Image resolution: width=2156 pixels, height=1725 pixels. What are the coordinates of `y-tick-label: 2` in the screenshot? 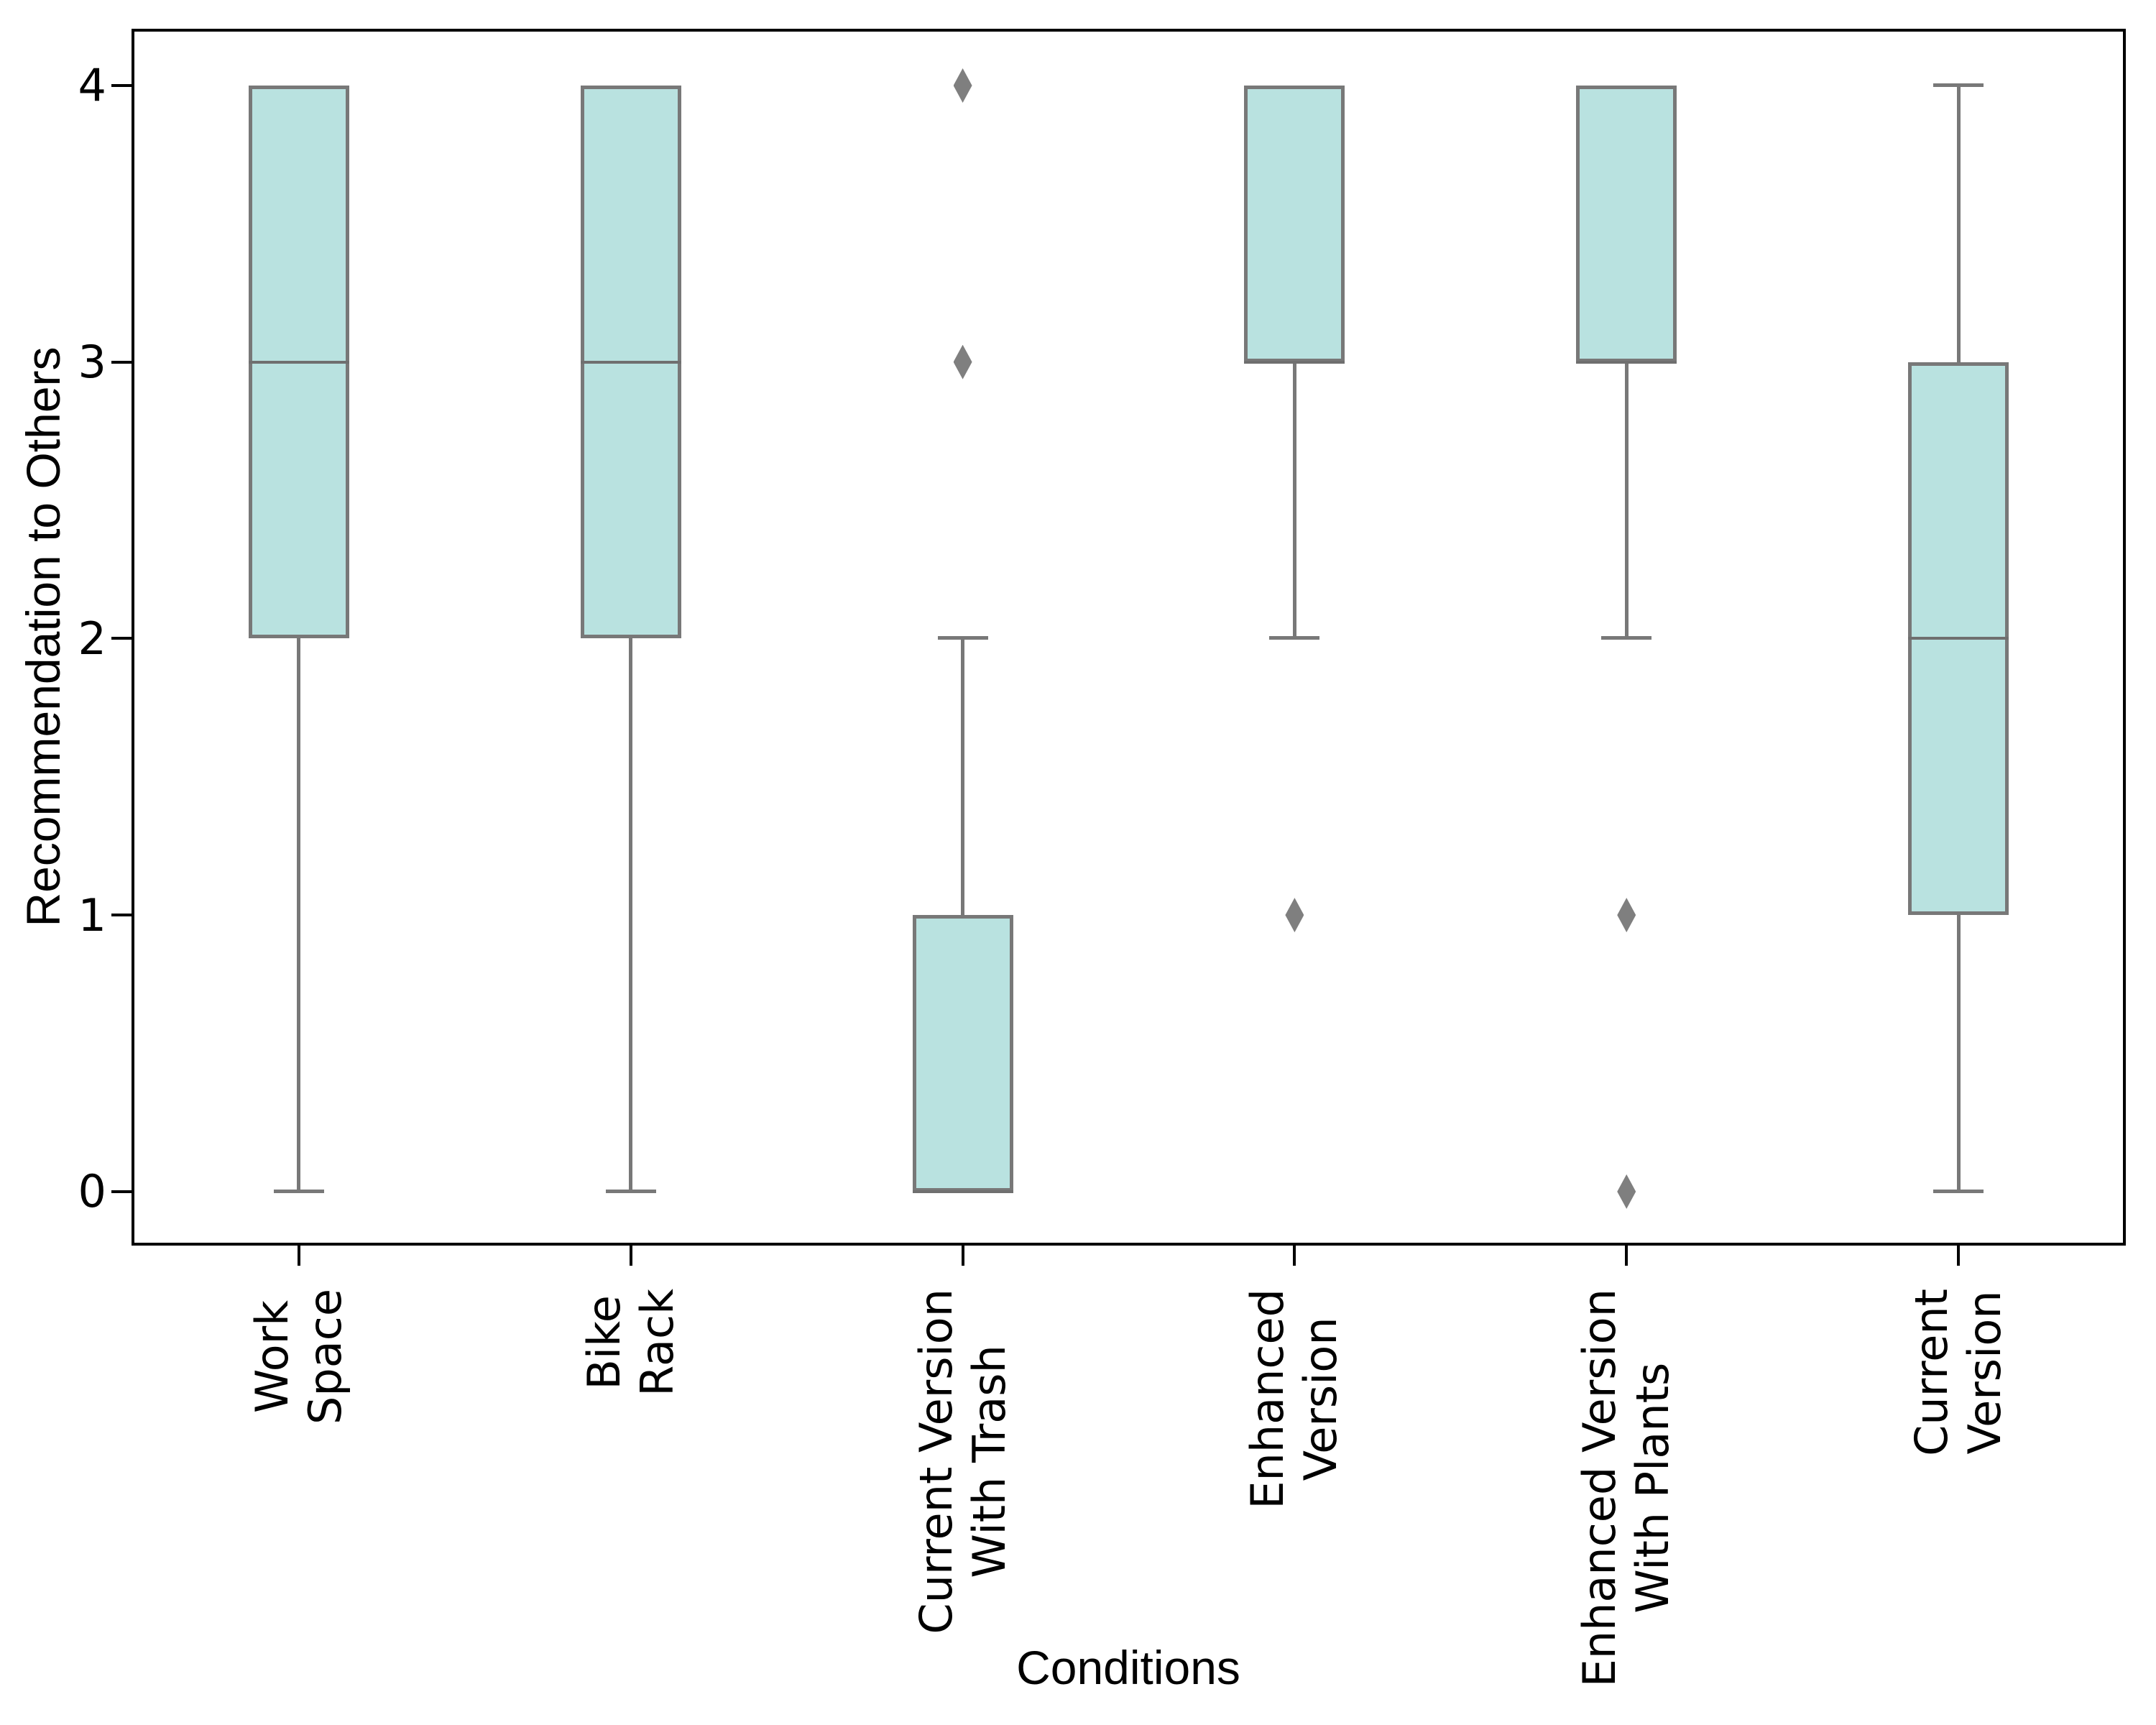 It's located at (92, 638).